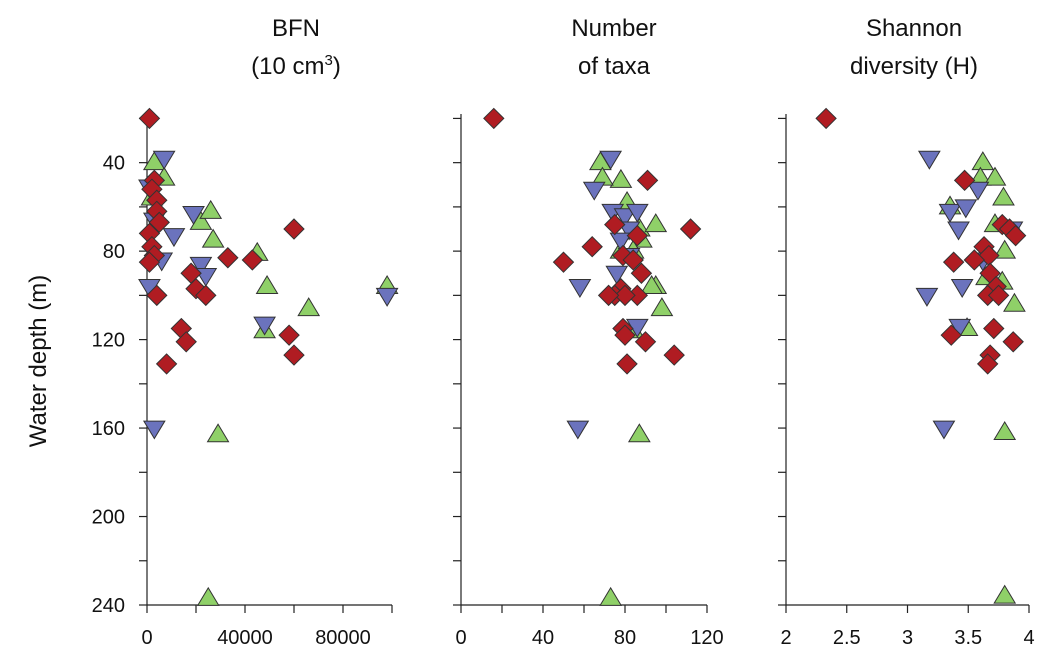  Describe the element at coordinates (847, 638) in the screenshot. I see `x-tick-label: 2.5` at that location.